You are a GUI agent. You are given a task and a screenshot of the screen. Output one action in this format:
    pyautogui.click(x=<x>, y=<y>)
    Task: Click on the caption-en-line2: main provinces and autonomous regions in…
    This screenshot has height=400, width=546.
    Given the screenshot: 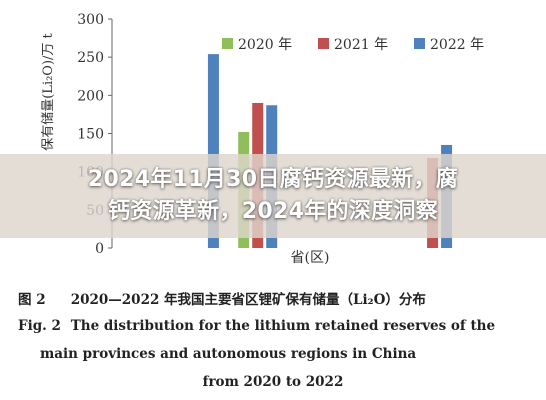 What is the action you would take?
    pyautogui.click(x=228, y=354)
    